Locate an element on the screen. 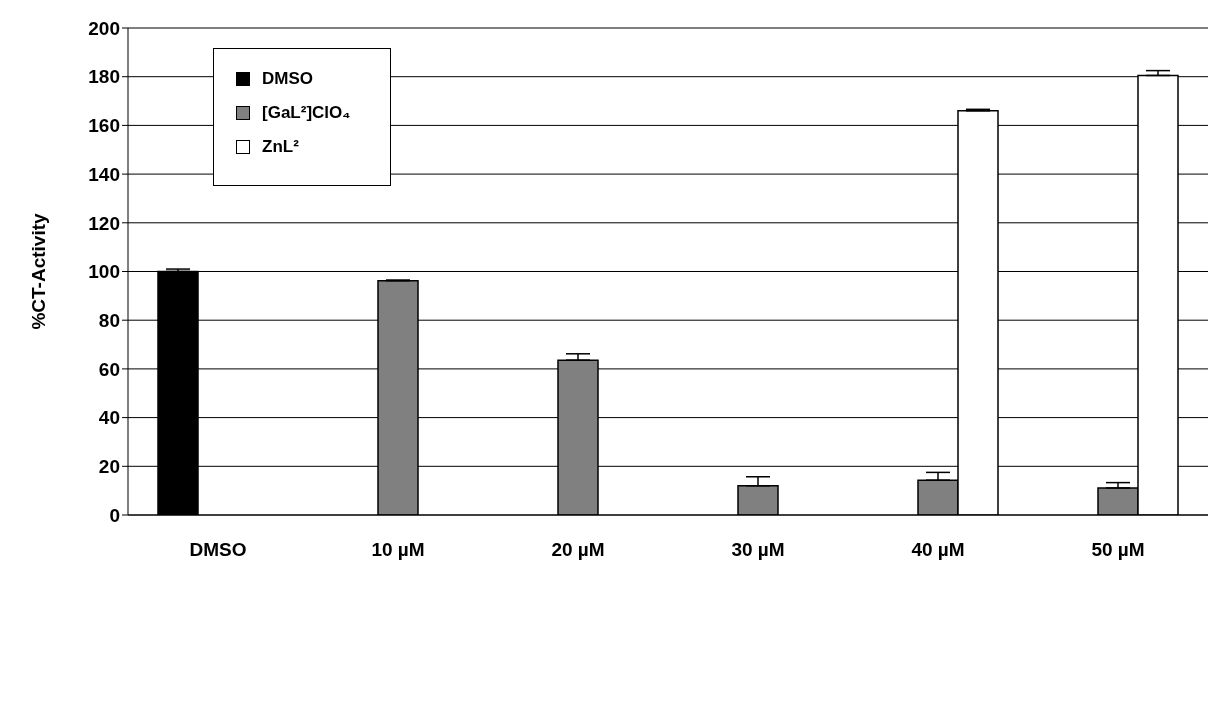 The image size is (1219, 725). y-axis-title: %CT-Activity is located at coordinates (38, 271).